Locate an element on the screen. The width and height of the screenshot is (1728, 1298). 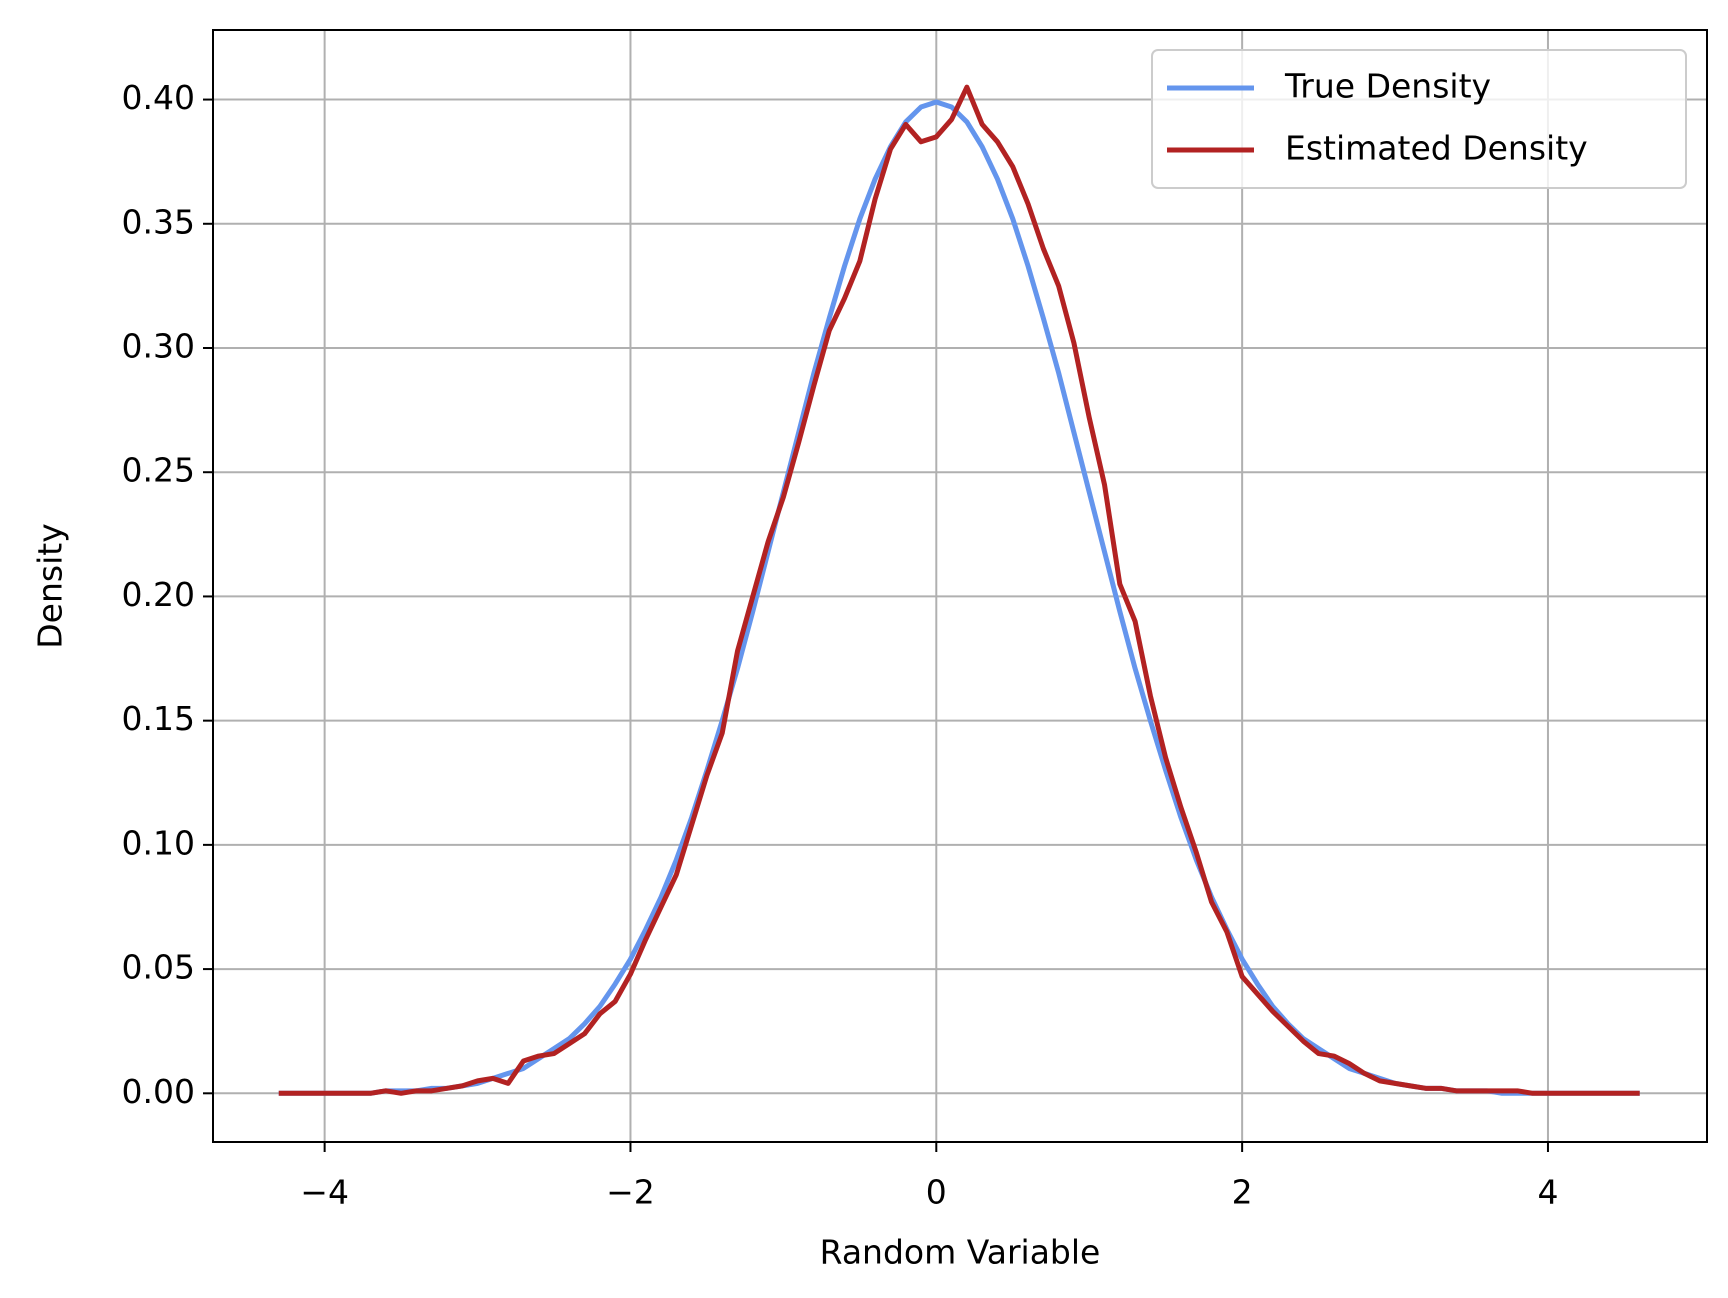
y-tick-label: 0.15 is located at coordinates (158, 718).